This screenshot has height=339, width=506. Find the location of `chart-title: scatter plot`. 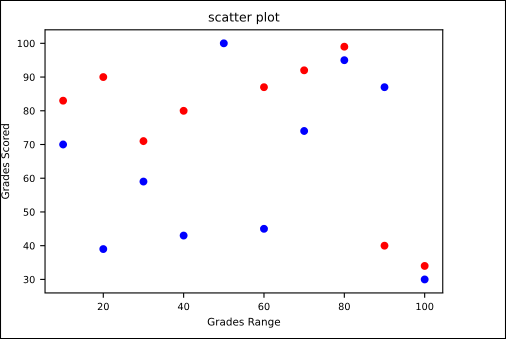

chart-title: scatter plot is located at coordinates (244, 18).